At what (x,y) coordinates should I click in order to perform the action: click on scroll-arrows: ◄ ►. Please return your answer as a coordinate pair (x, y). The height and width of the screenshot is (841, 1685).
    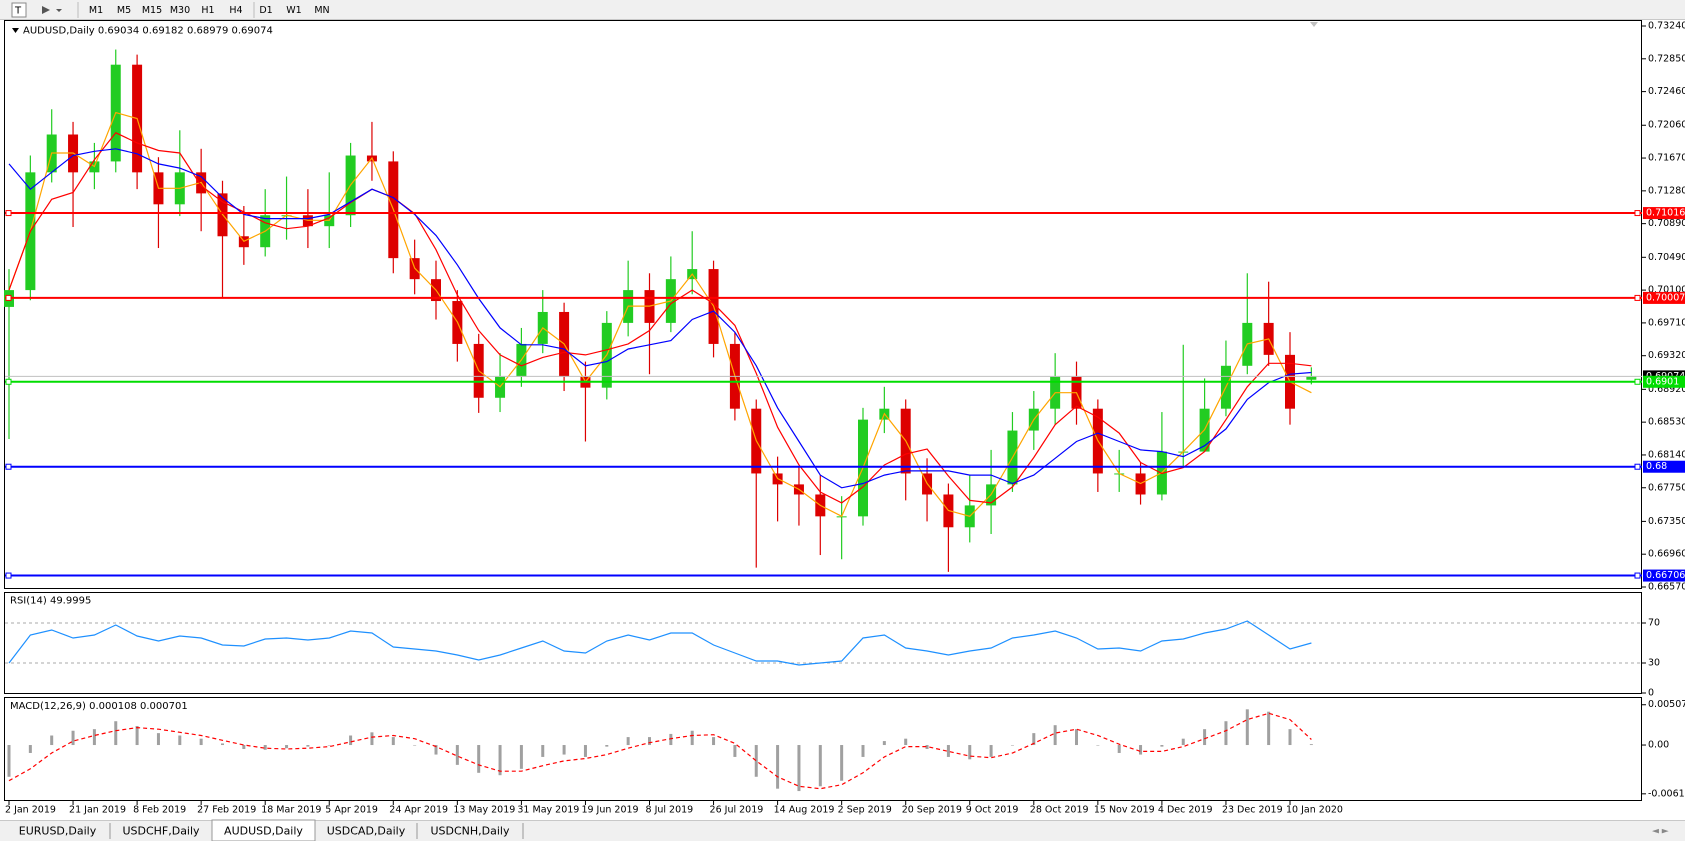
    Looking at the image, I should click on (1660, 832).